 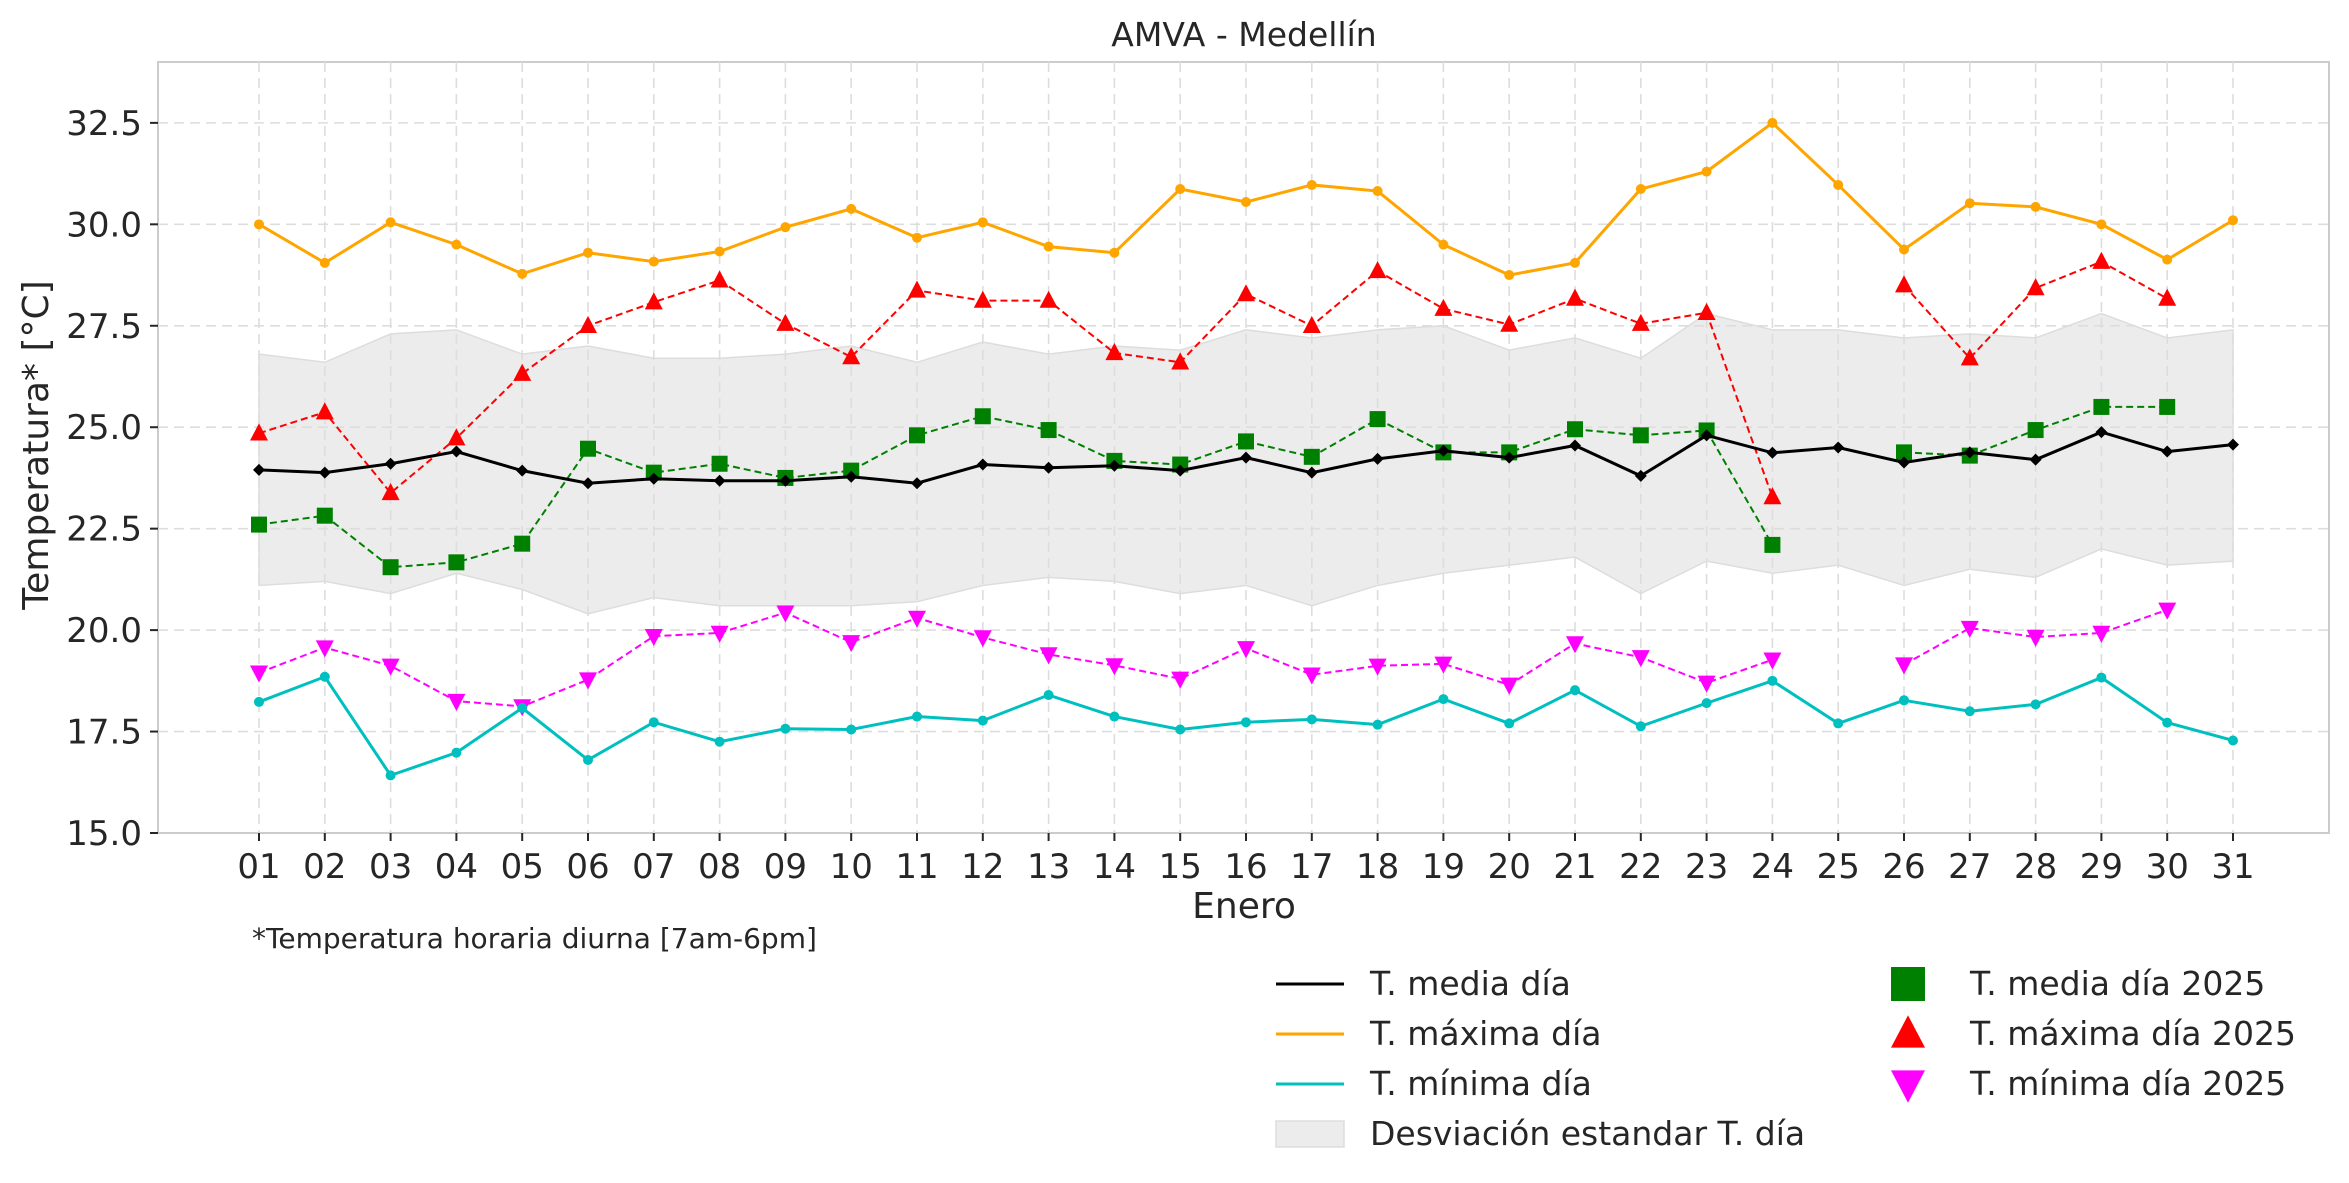 I want to click on x-tick-label: 17, so click(x=1311, y=867).